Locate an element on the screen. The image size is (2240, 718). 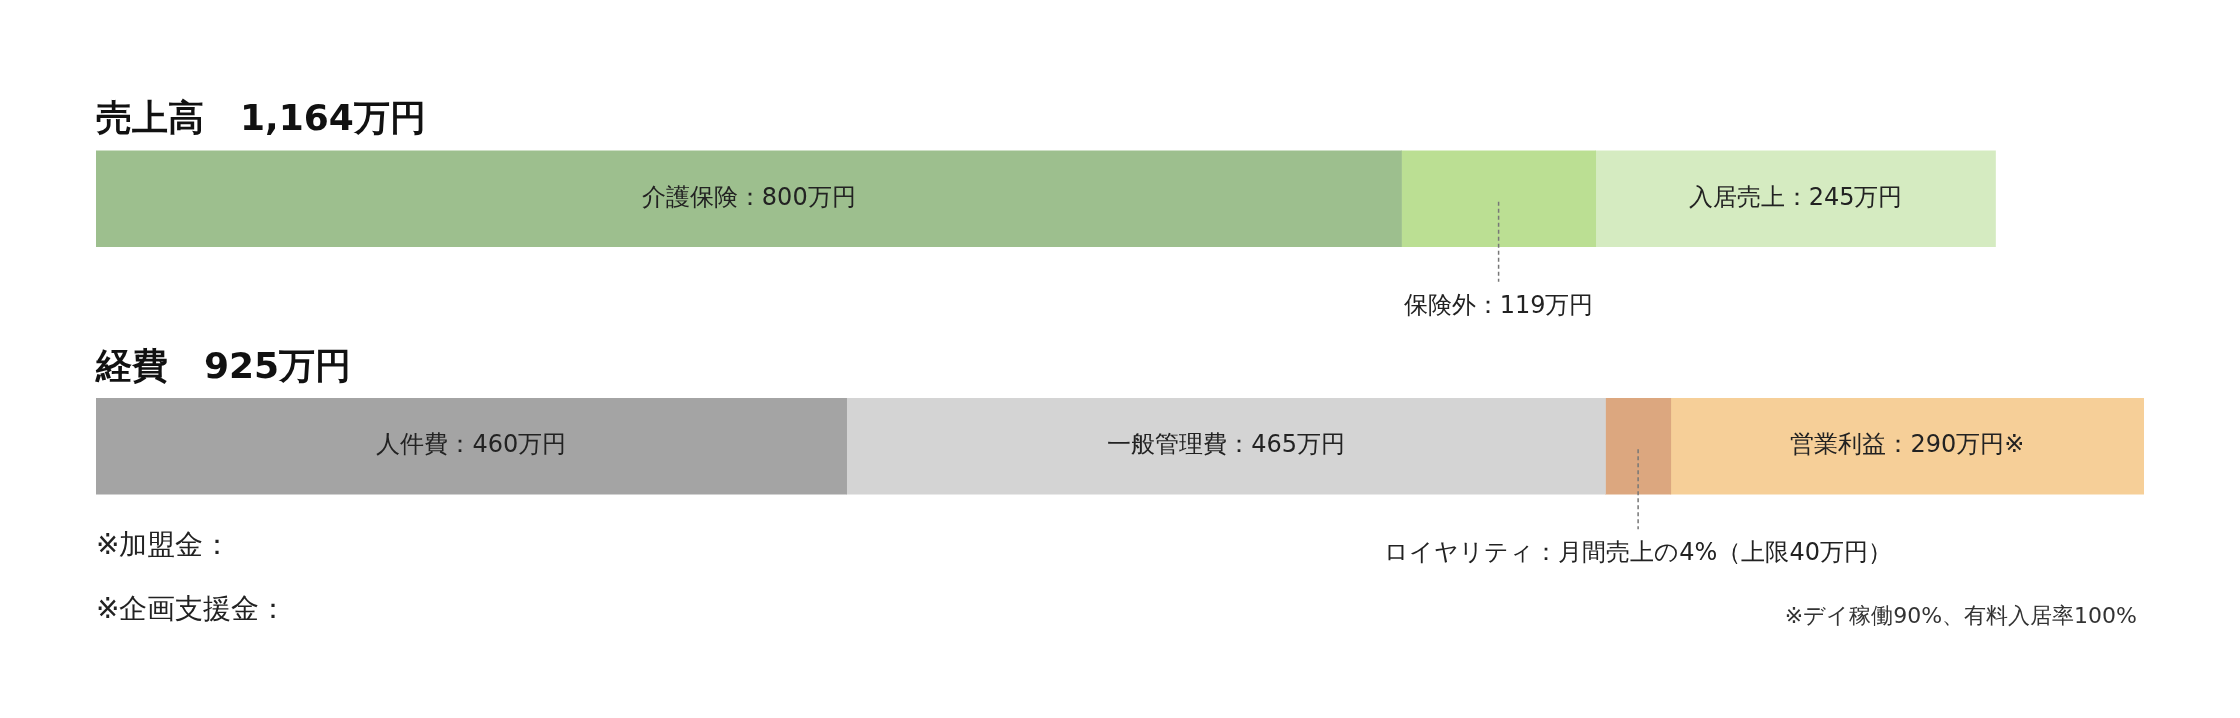
text: ※加盟金： is located at coordinates (164, 545).